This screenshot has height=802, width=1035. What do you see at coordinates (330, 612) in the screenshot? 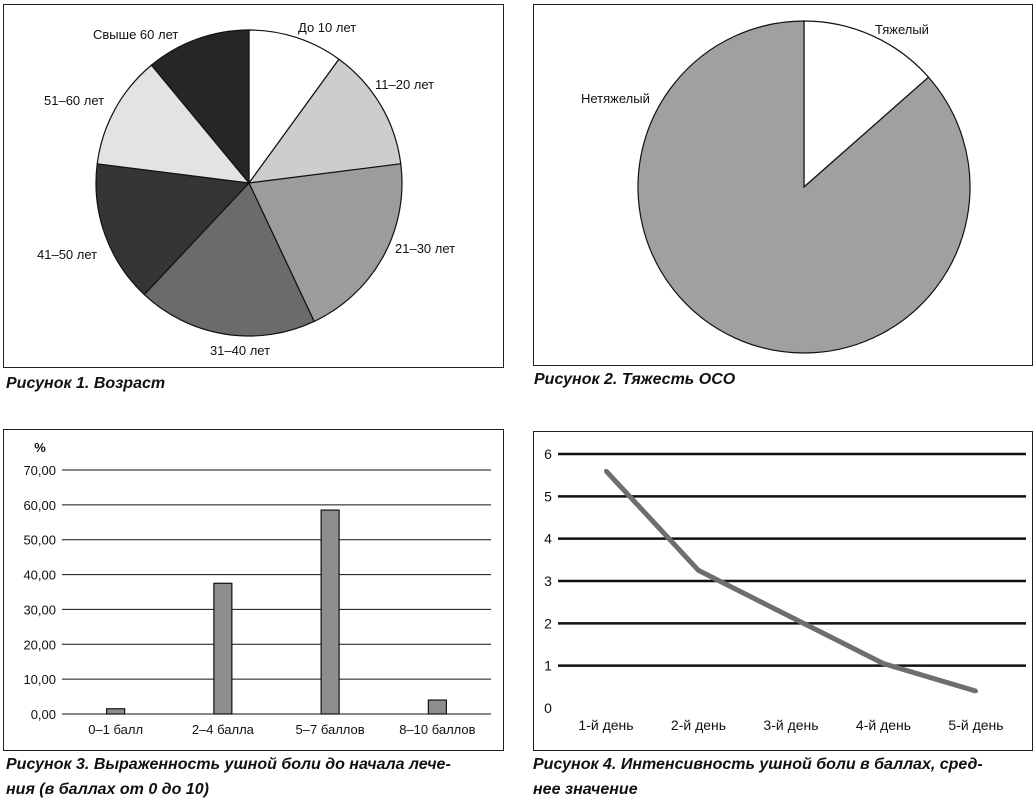
I see `bar-5-7-баллов` at bounding box center [330, 612].